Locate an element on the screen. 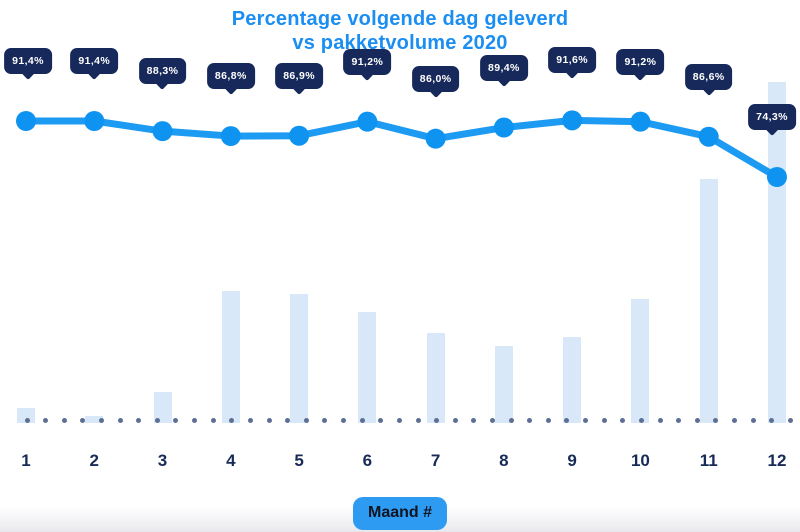 The width and height of the screenshot is (800, 532). pct-badge-month-1: 91,4% is located at coordinates (28, 61).